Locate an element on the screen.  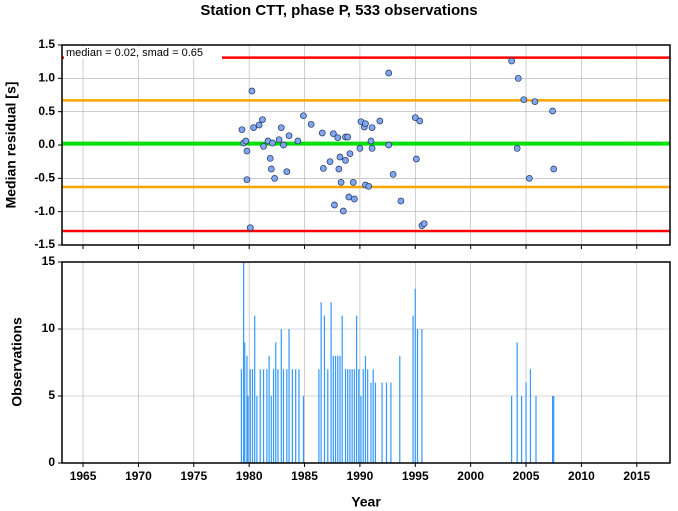
y-tick-label: -1.0 is located at coordinates (44, 211).